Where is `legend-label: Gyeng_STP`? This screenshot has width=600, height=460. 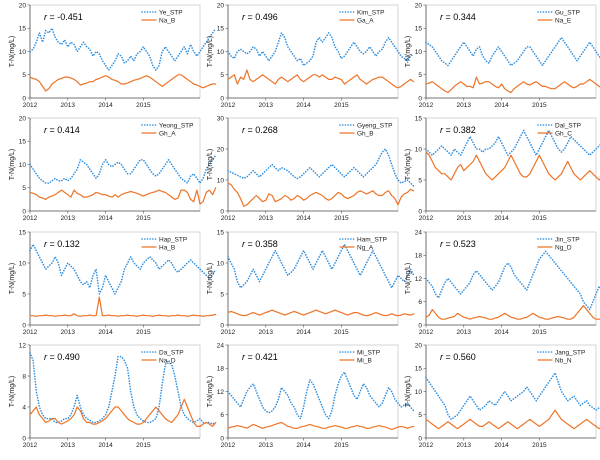 legend-label: Gyeng_STP is located at coordinates (374, 125).